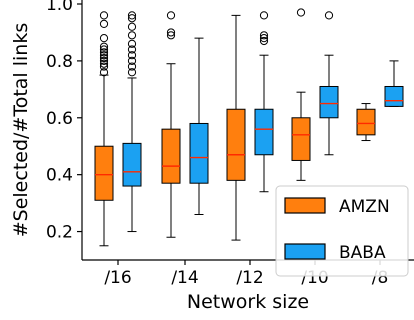 The width and height of the screenshot is (414, 320). What do you see at coordinates (59, 119) in the screenshot?
I see `y-tick-label: 0.6` at bounding box center [59, 119].